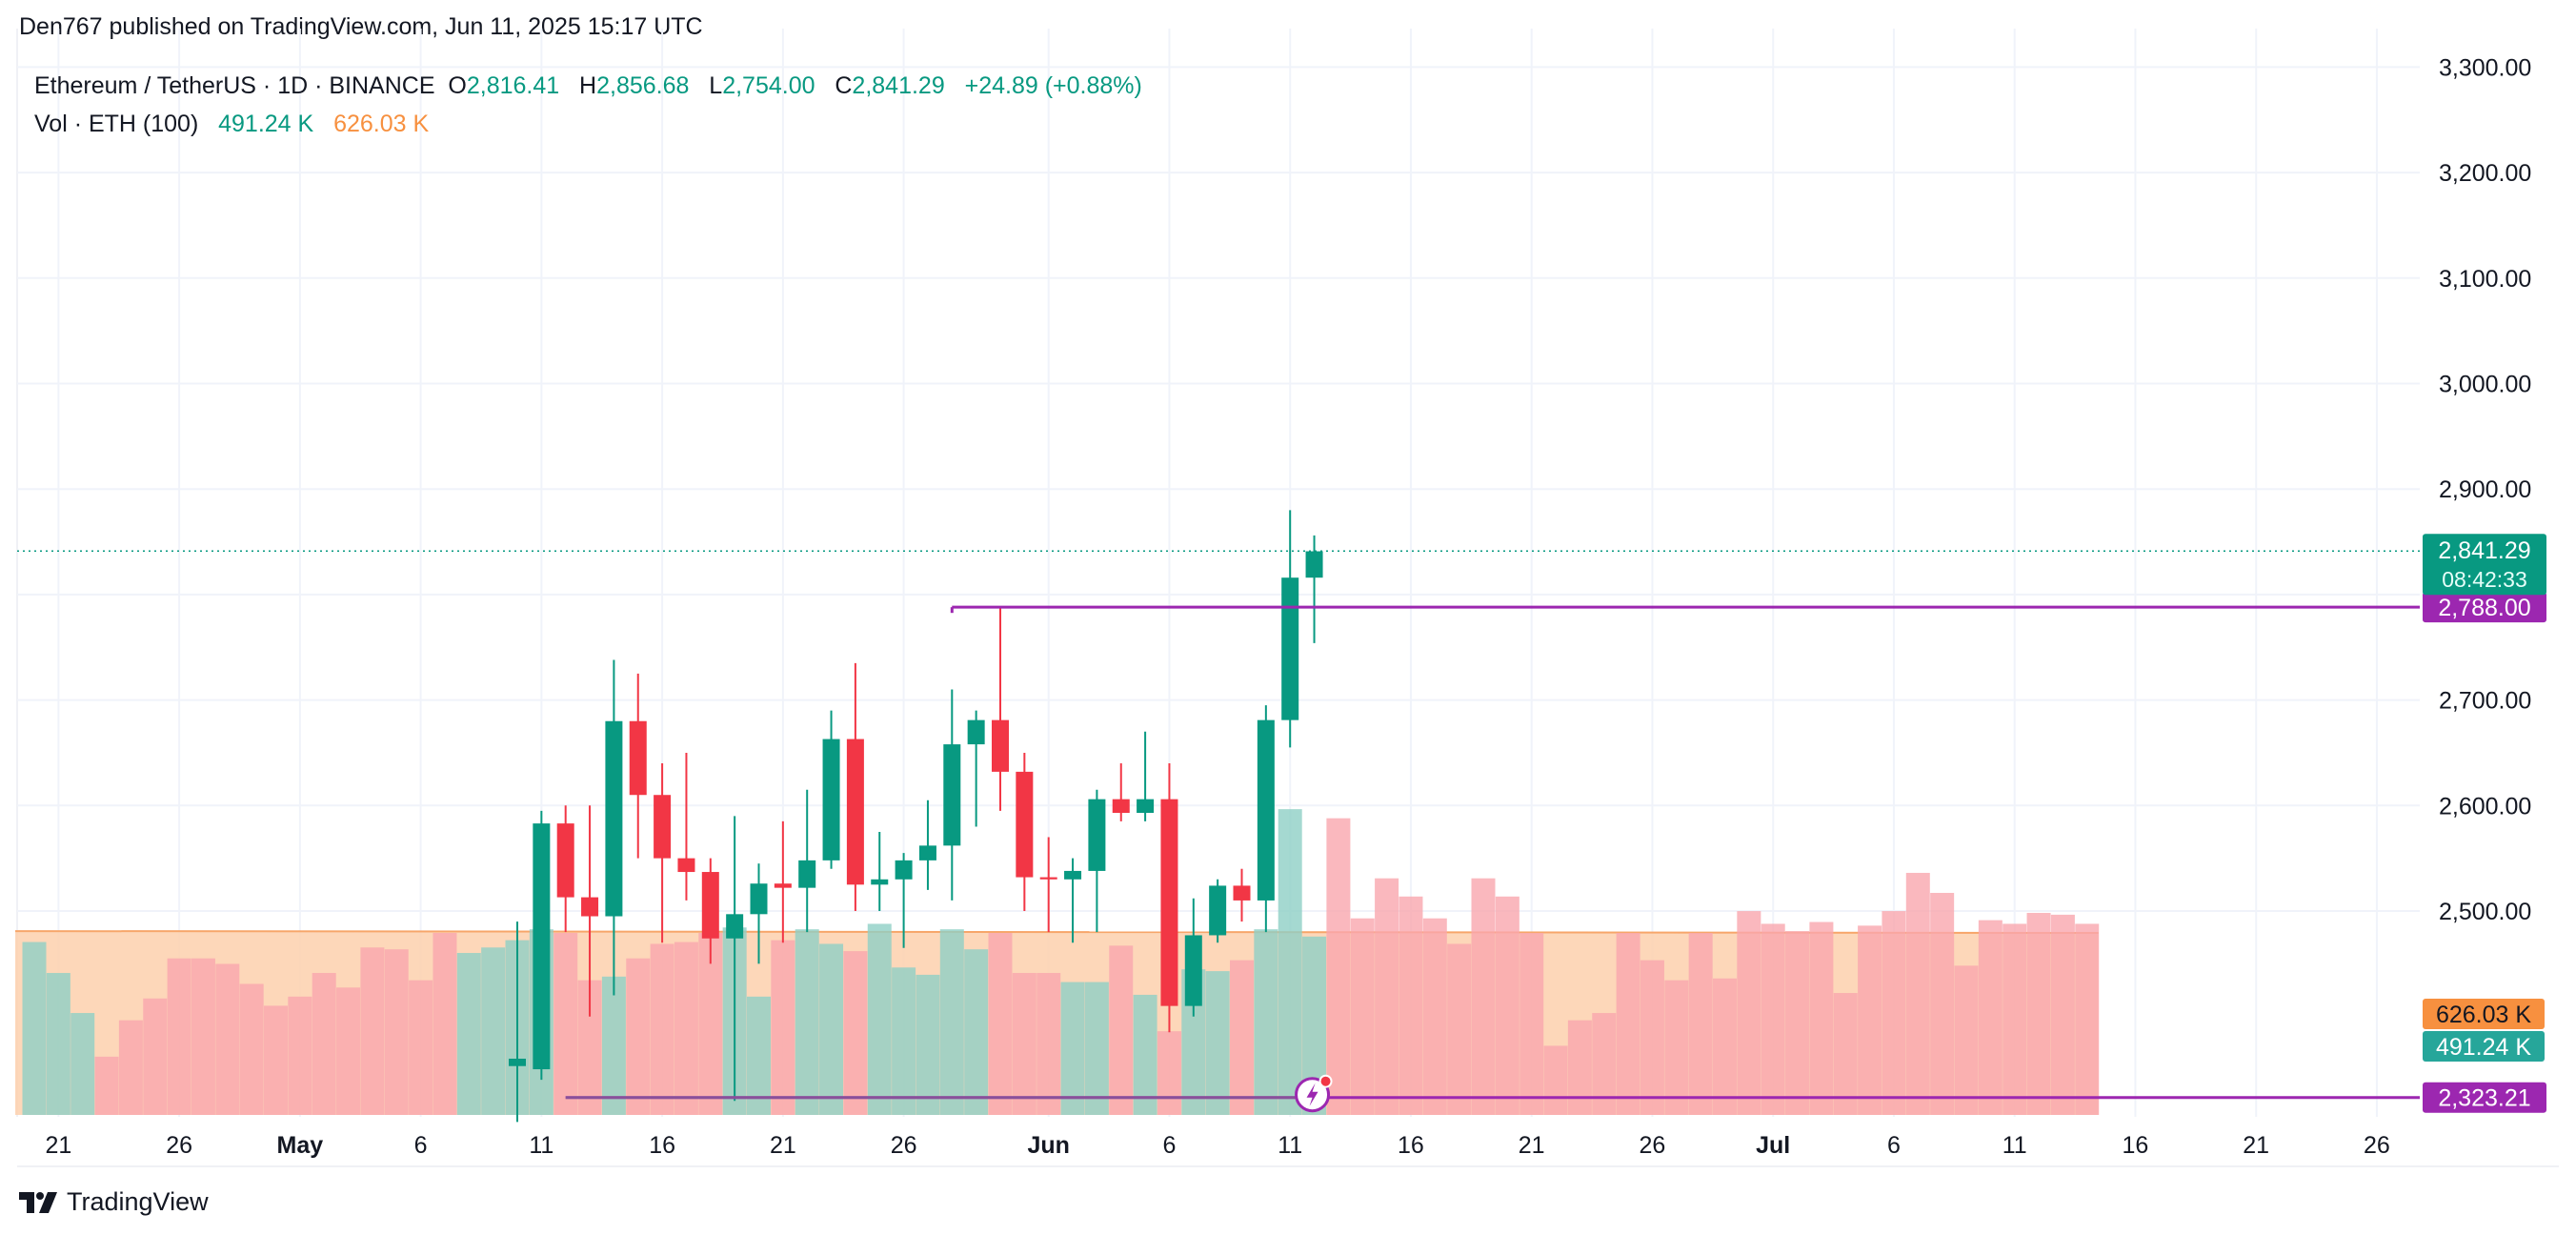  What do you see at coordinates (2485, 67) in the screenshot?
I see `y-tick-label: 3,300.00` at bounding box center [2485, 67].